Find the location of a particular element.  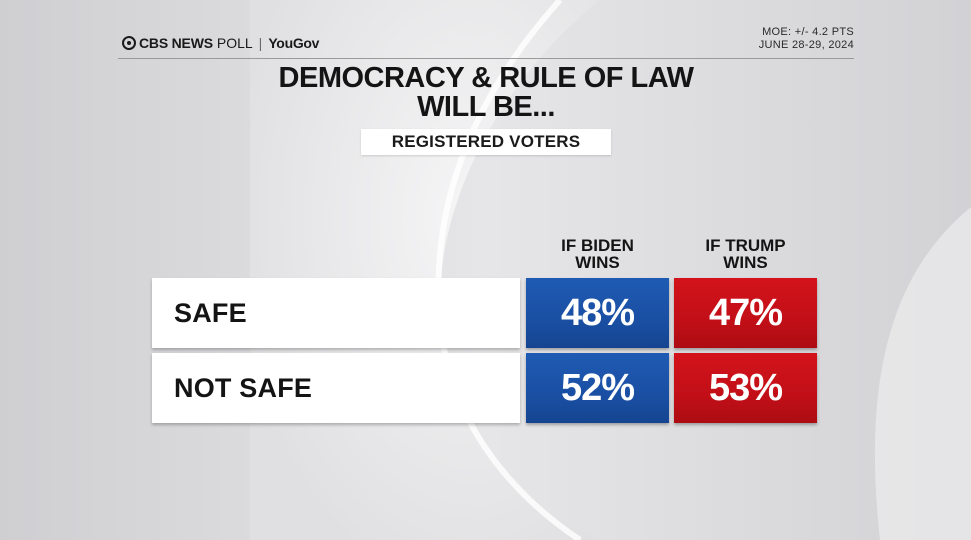

chart-title-line1: DEMOCRACY & RULE OF LAW is located at coordinates (486, 78).